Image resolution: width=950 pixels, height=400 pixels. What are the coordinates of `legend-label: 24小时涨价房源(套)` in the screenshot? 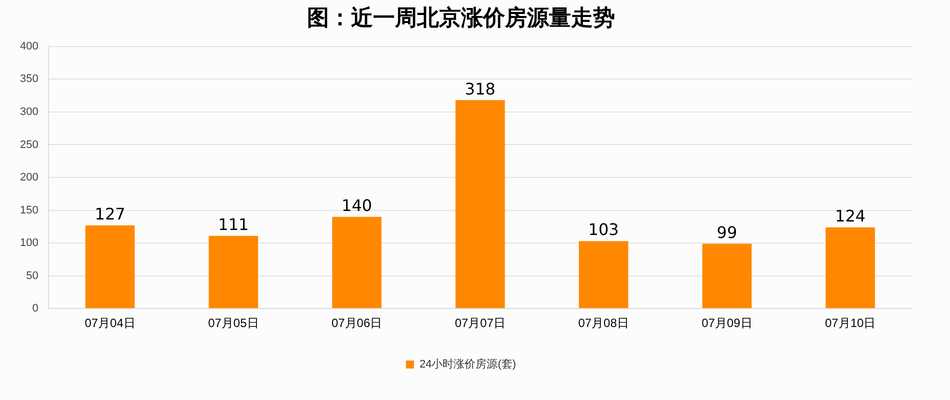 It's located at (467, 364).